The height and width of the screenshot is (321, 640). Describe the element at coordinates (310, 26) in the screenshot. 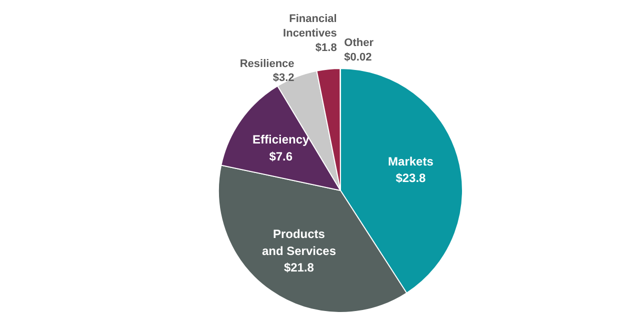

I see `slice-label: Financial Incentives` at that location.